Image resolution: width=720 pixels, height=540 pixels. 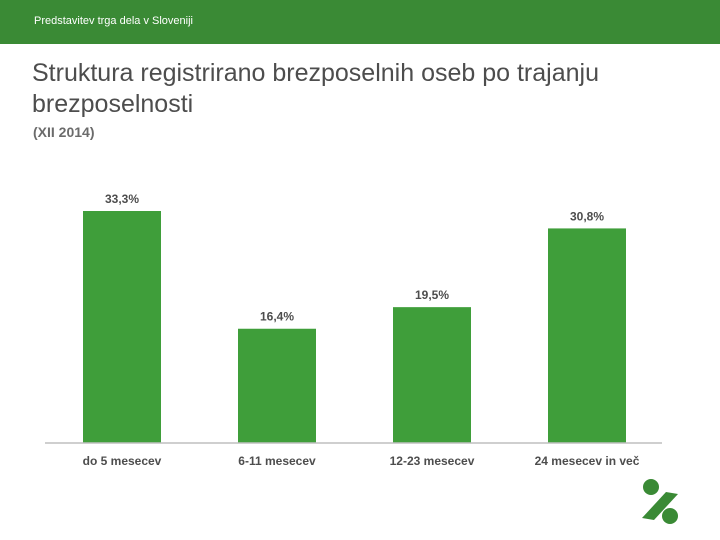 I want to click on company-logo-icon, so click(x=660, y=501).